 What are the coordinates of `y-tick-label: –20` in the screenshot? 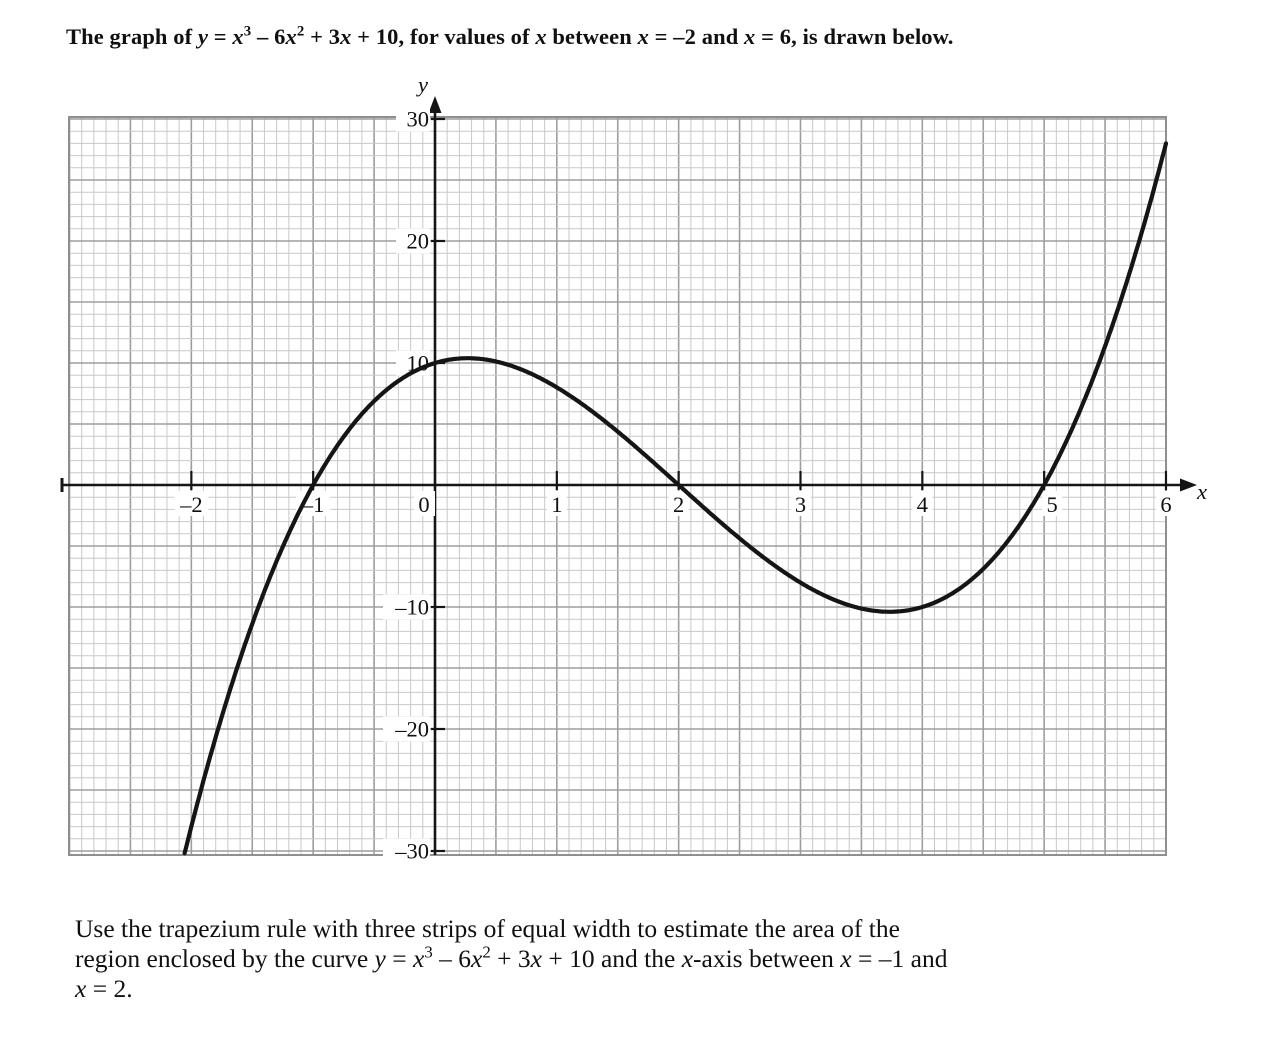 It's located at (411, 729).